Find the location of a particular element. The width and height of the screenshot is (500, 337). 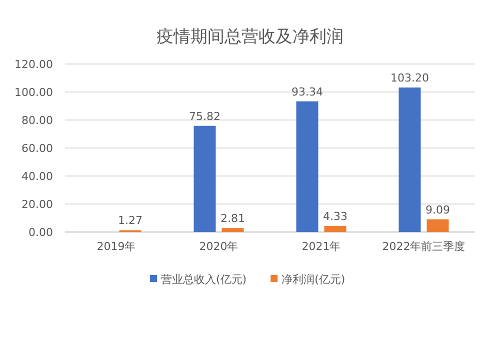

y-tick-label: 120.00 is located at coordinates (33, 64).